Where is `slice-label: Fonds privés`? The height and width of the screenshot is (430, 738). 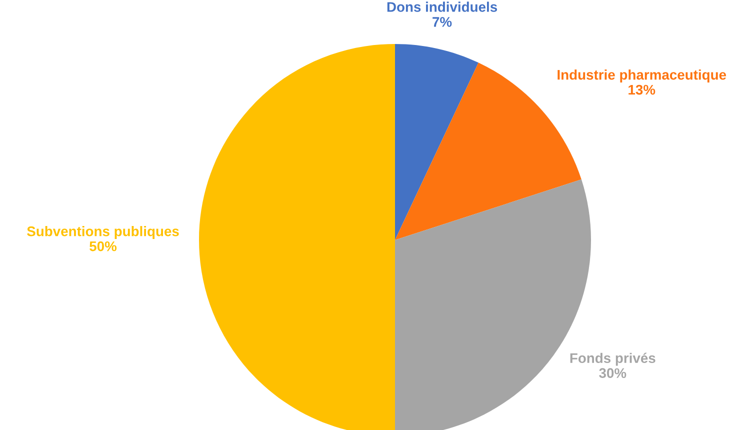 slice-label: Fonds privés is located at coordinates (613, 359).